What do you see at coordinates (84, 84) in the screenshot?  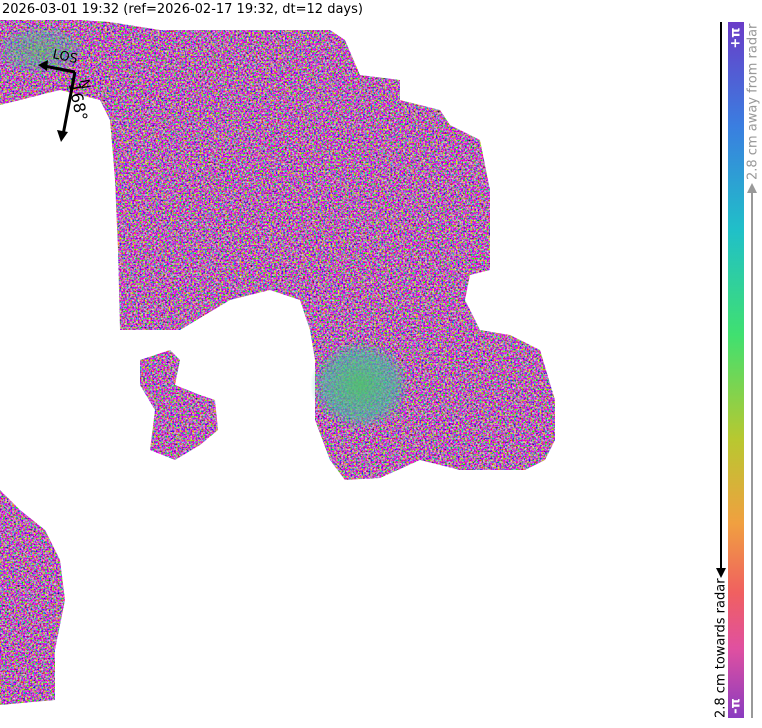 I see `north-label: N` at bounding box center [84, 84].